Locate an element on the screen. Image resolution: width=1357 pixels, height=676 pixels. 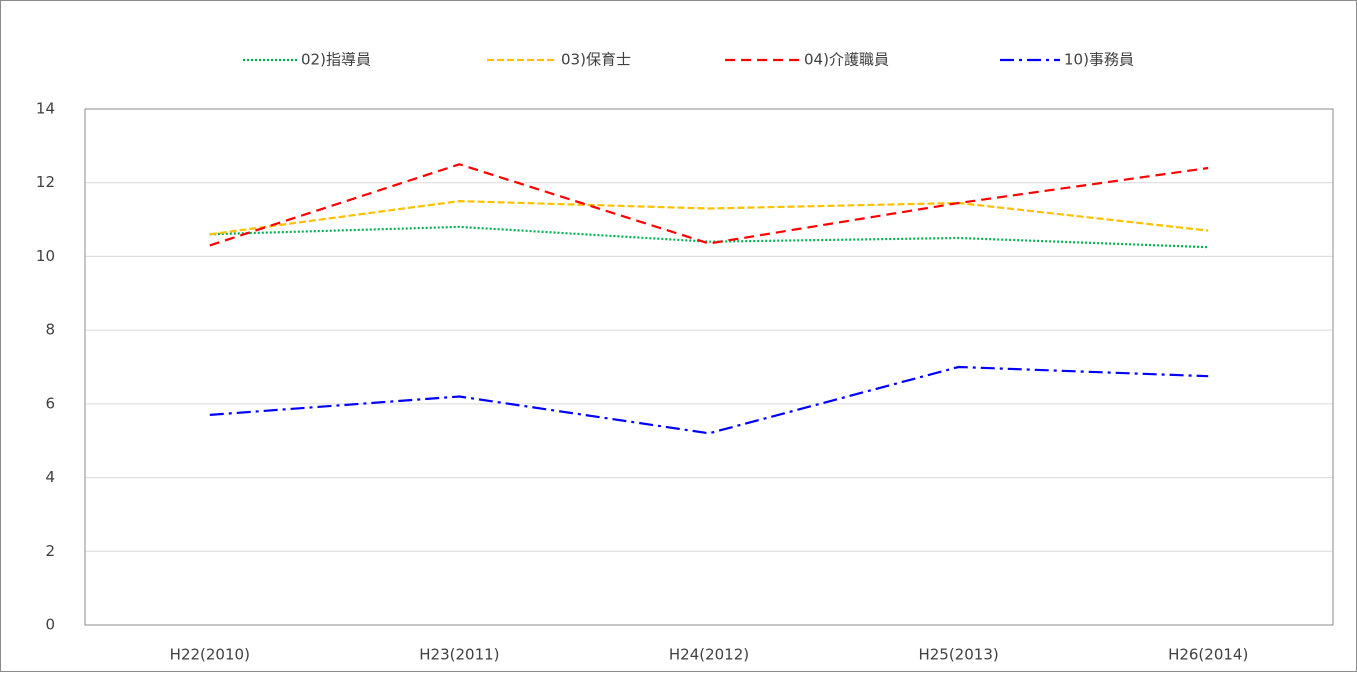
y-tick-label: 0 is located at coordinates (50, 625).